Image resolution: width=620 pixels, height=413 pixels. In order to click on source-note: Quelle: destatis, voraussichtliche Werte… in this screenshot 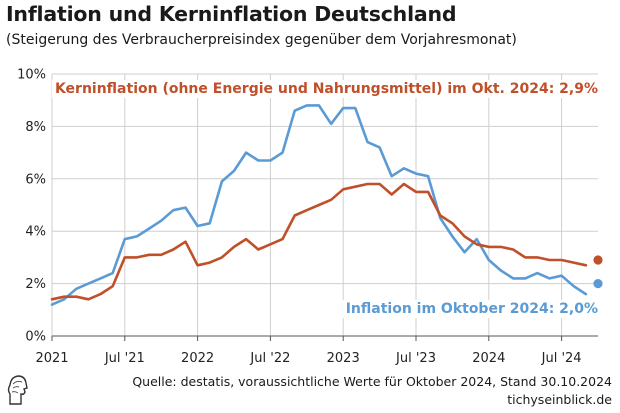, I will do `click(372, 381)`.